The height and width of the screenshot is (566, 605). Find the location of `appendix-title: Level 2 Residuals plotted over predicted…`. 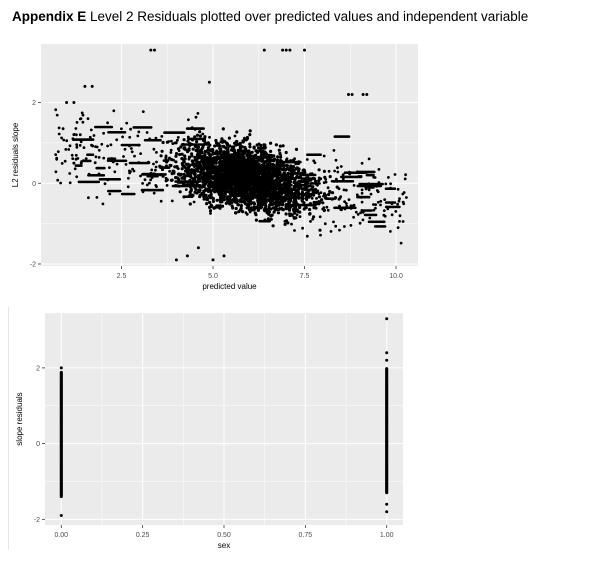

appendix-title: Level 2 Residuals plotted over predicted… is located at coordinates (307, 16).